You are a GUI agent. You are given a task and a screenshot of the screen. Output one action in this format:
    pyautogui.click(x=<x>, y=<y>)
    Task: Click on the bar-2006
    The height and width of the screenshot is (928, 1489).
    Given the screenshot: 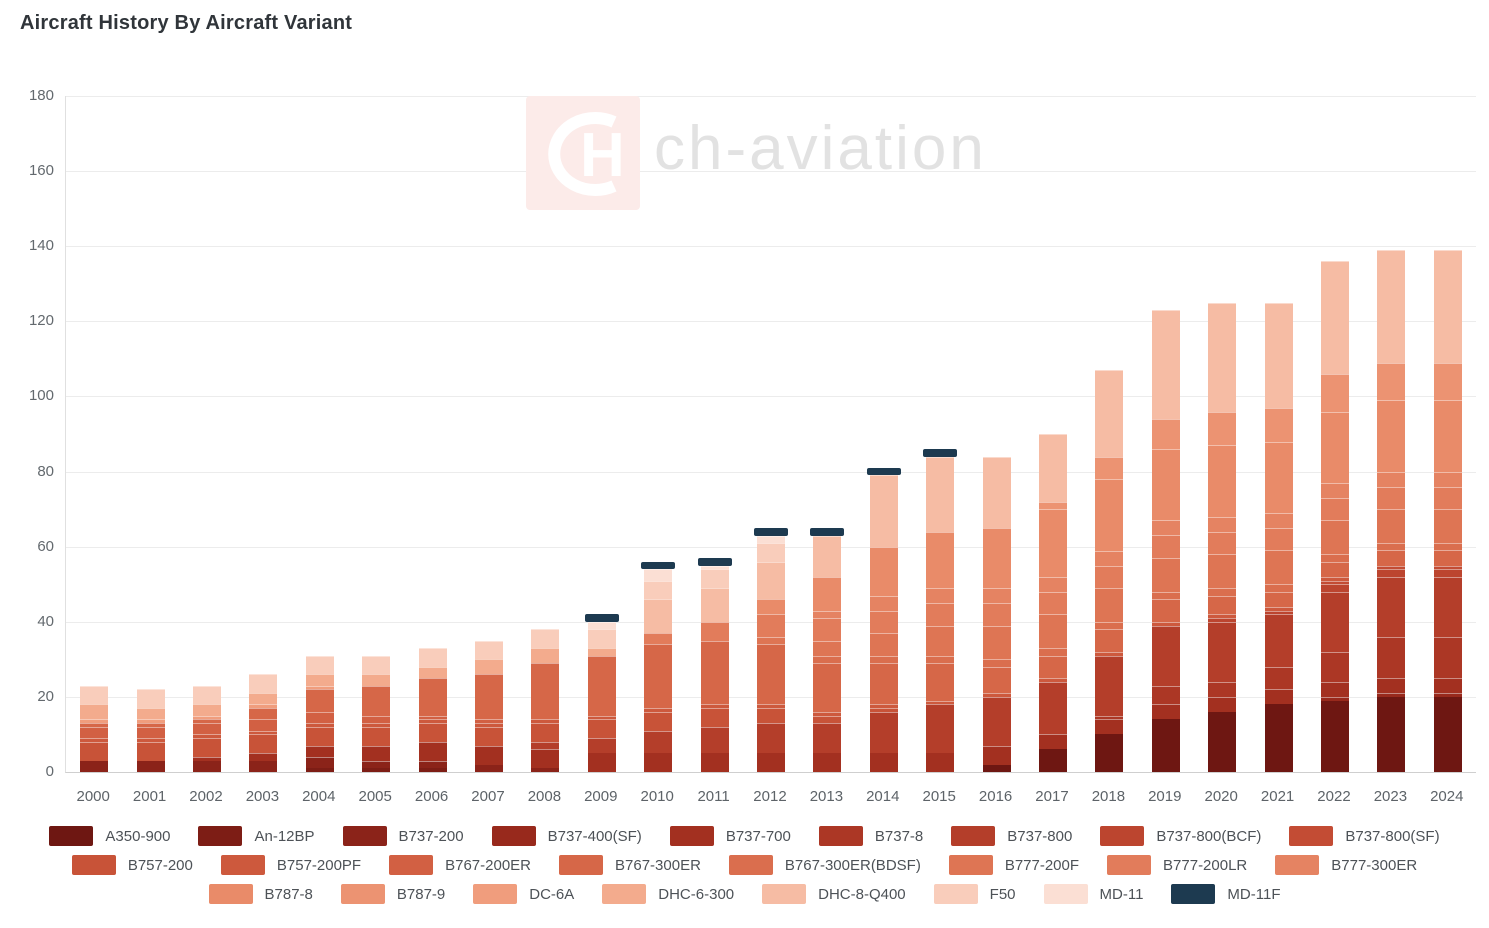 What is the action you would take?
    pyautogui.click(x=432, y=710)
    